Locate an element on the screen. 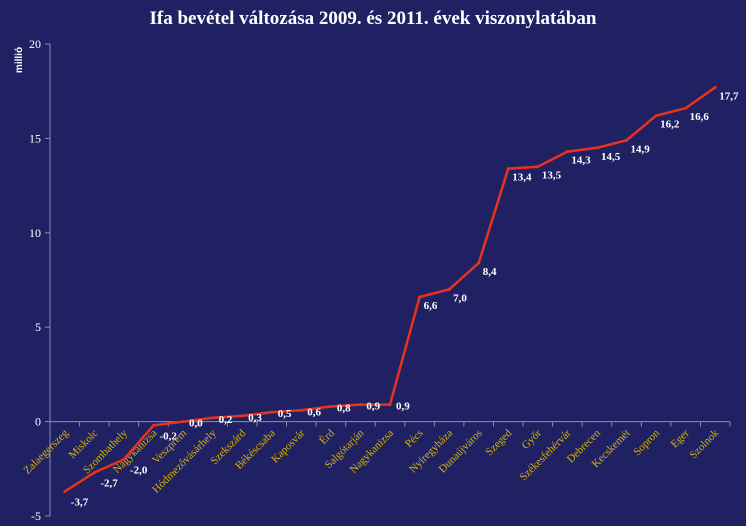  data-label: 13,4 is located at coordinates (522, 178).